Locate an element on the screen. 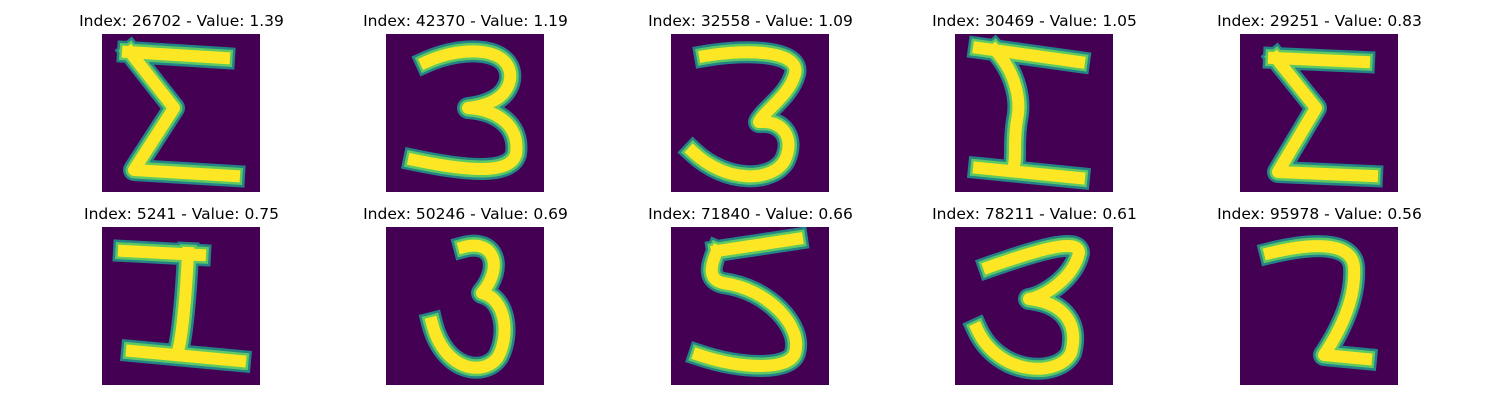 This screenshot has height=400, width=1500. digit-panel-7: Index: 50246 - Value: 0.69 is located at coordinates (465, 300).